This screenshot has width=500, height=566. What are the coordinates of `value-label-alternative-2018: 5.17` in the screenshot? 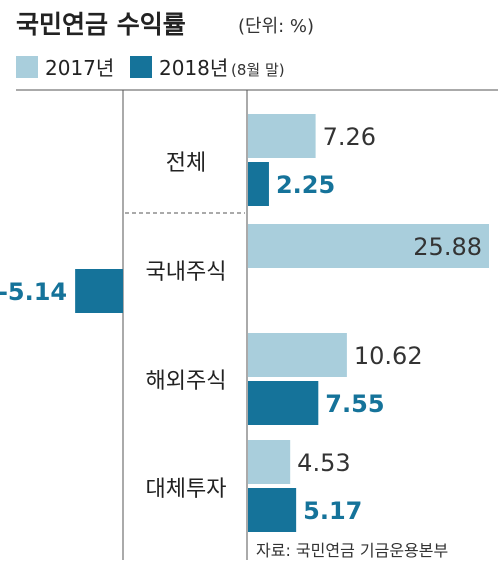 It's located at (332, 511).